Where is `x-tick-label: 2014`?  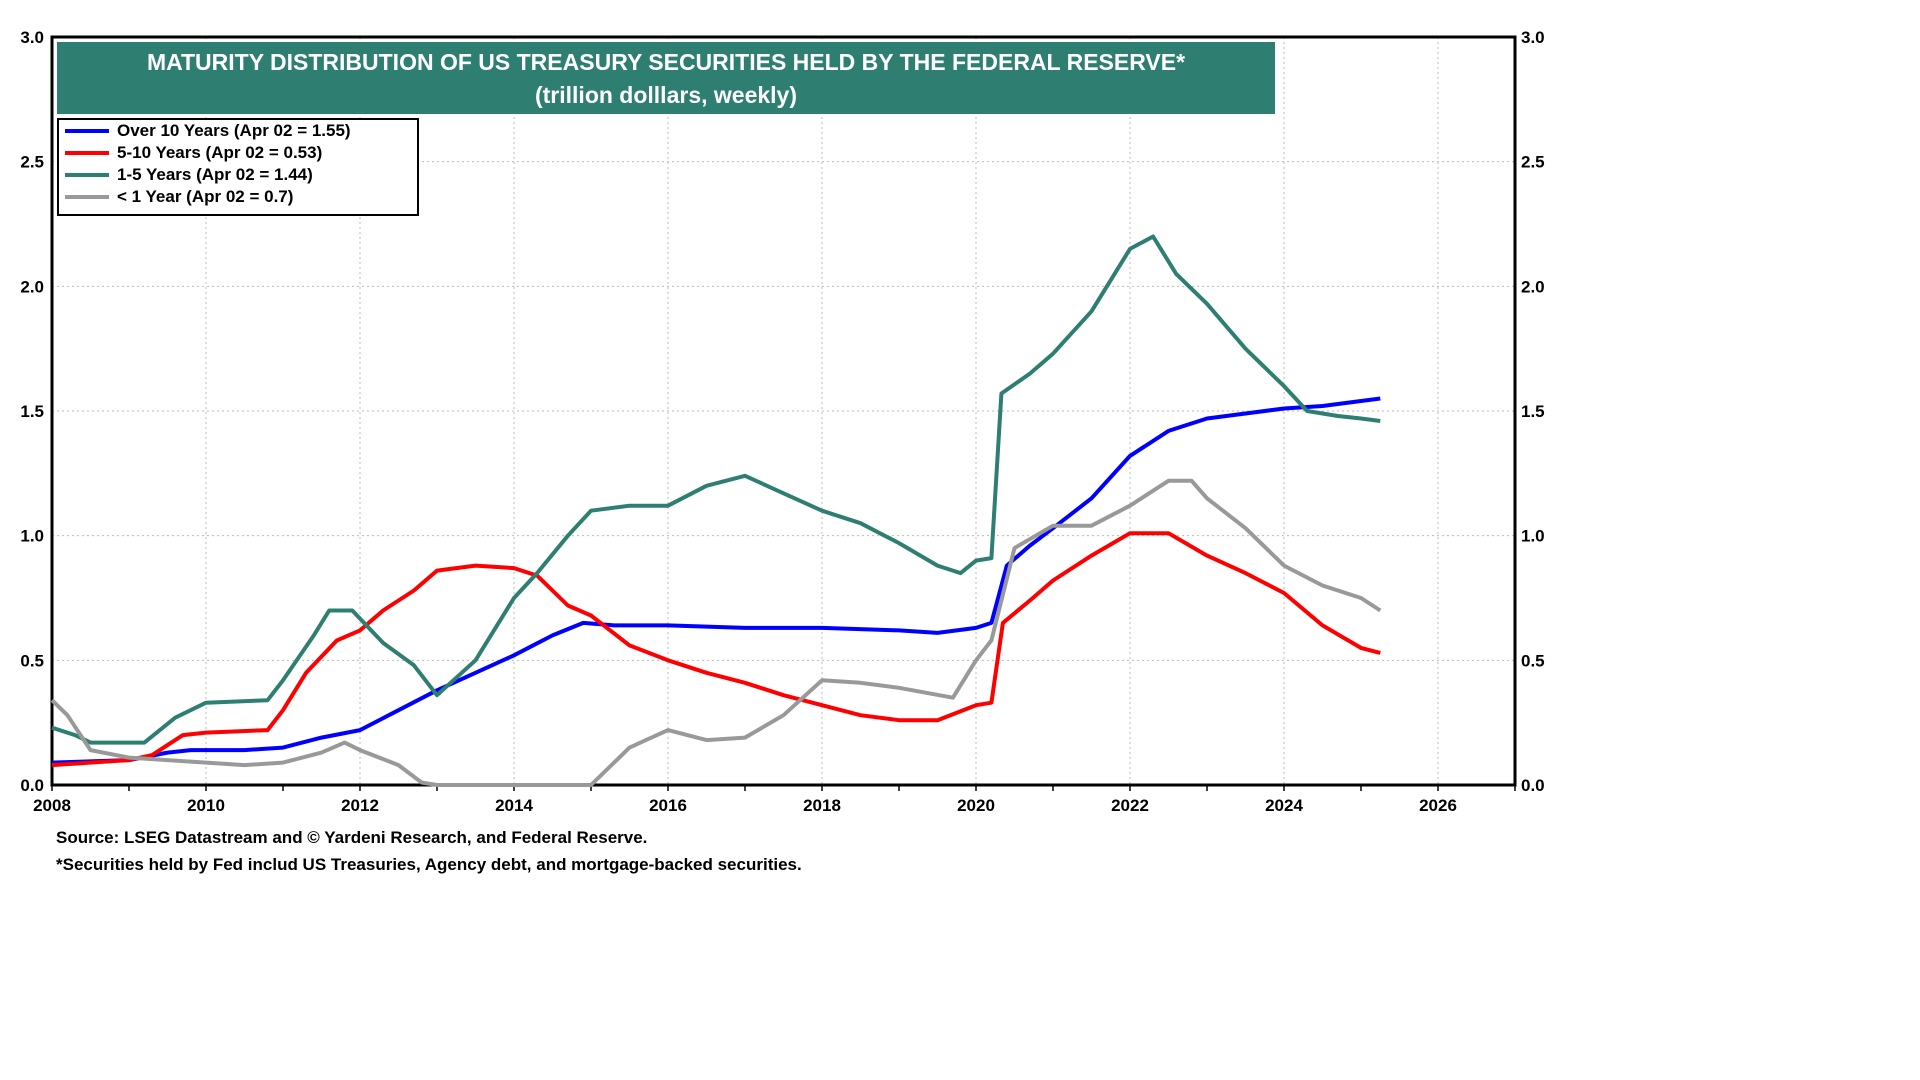 x-tick-label: 2014 is located at coordinates (514, 805).